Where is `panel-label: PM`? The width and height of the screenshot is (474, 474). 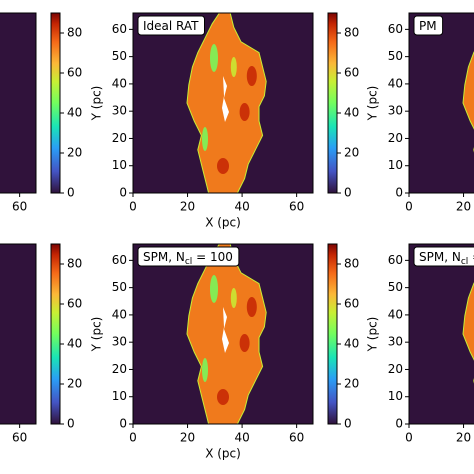
panel-label: PM is located at coordinates (428, 26).